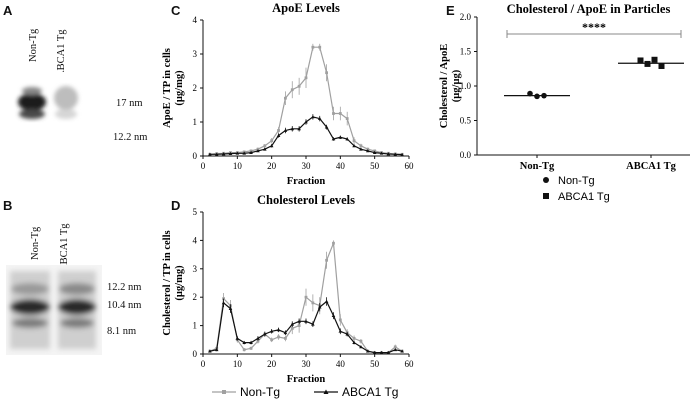 The height and width of the screenshot is (404, 700). Describe the element at coordinates (195, 122) in the screenshot. I see `chart-c-y-tick-label: 1` at that location.